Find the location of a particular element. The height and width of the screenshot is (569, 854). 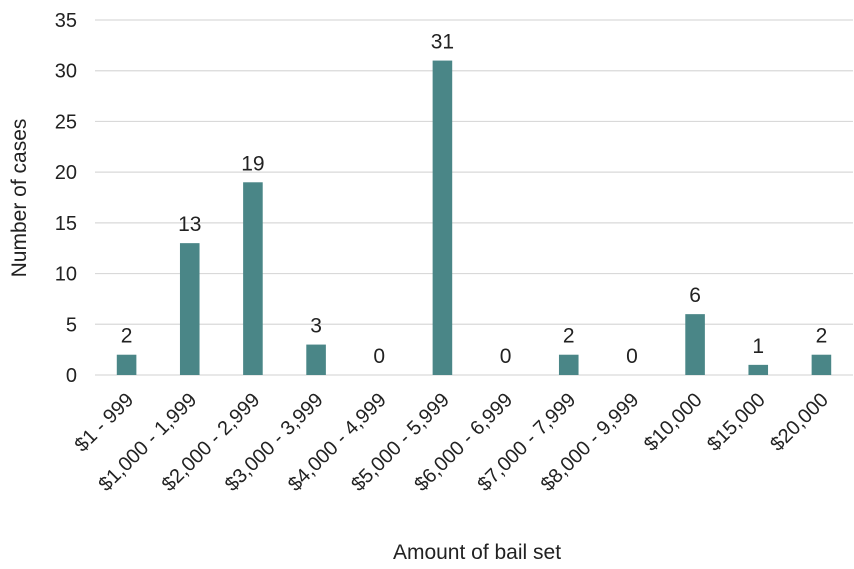

data-label: 19 is located at coordinates (252, 163).